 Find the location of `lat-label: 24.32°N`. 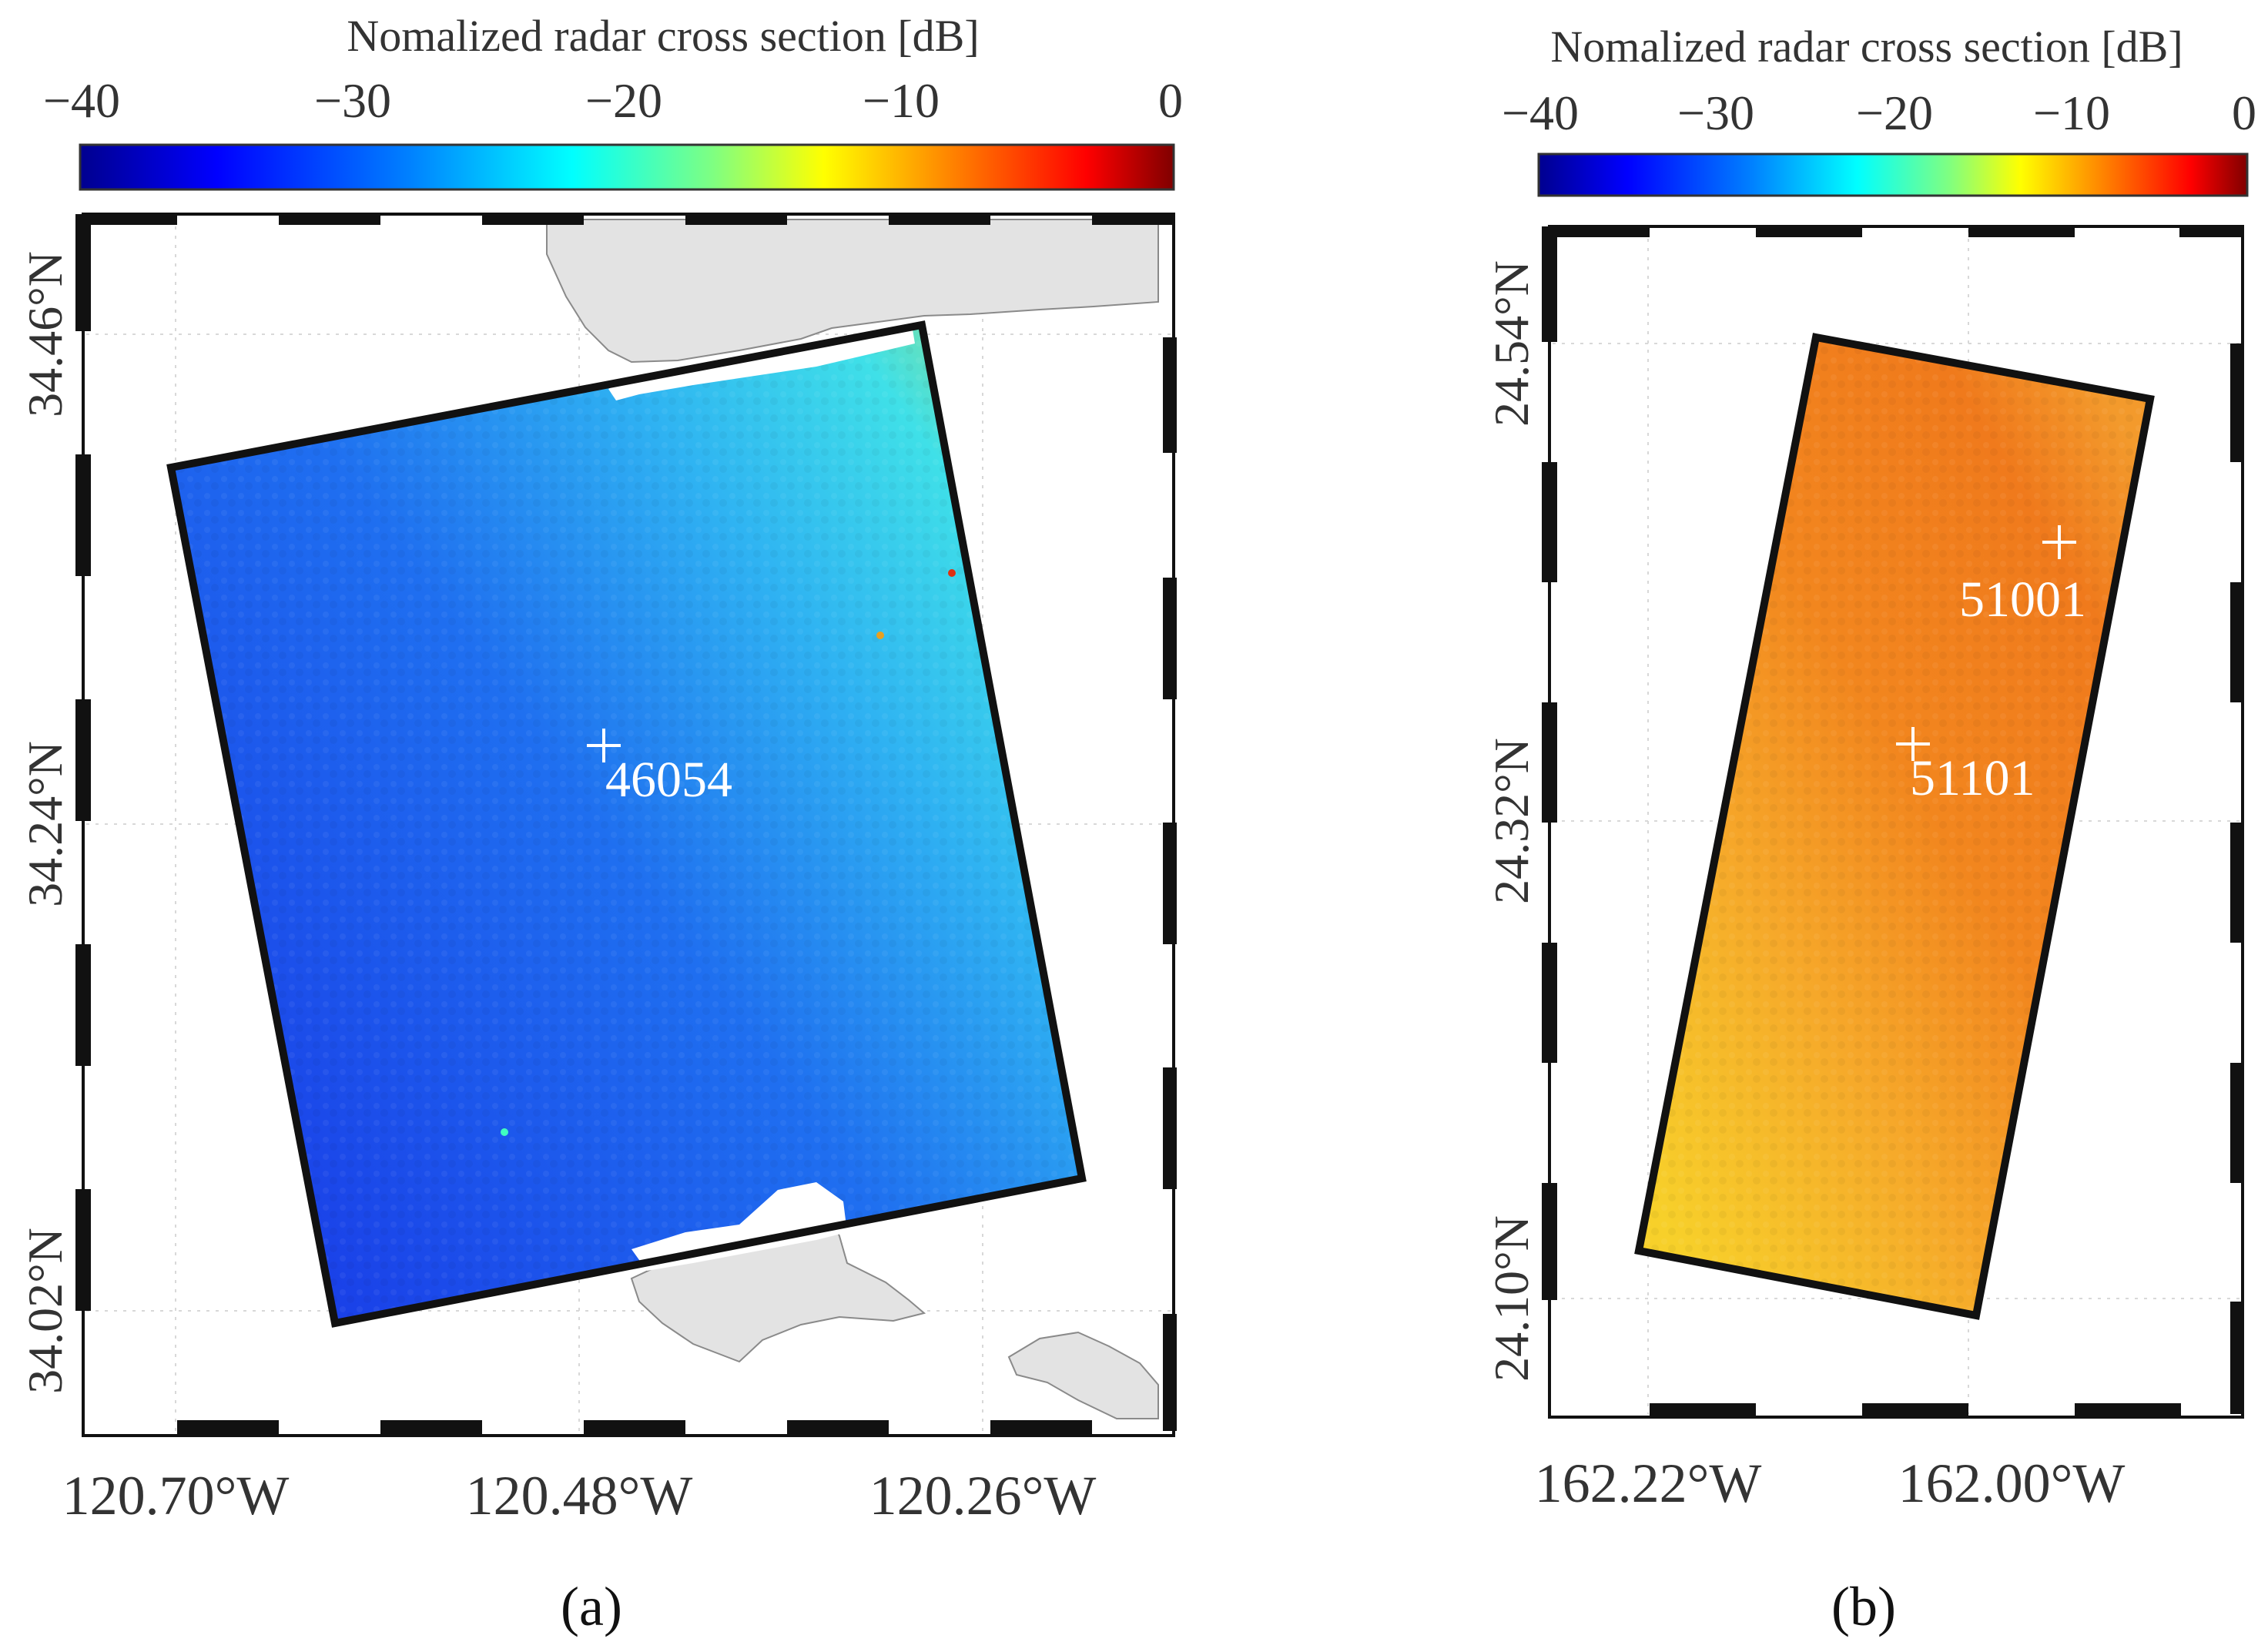

lat-label: 24.32°N is located at coordinates (1511, 821).